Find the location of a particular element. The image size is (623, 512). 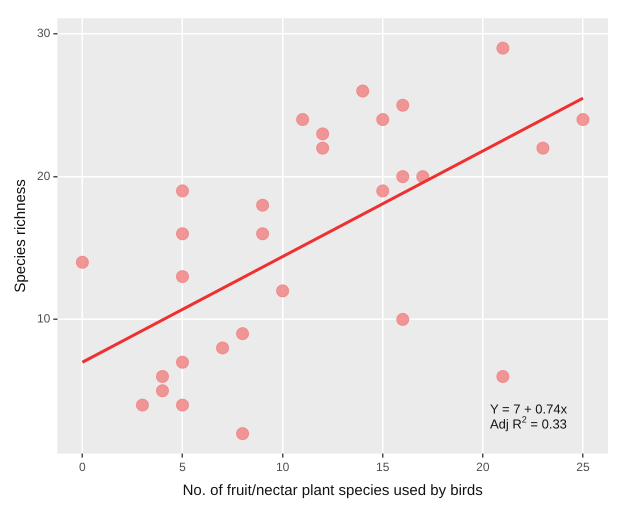

y-tick-label: 10 is located at coordinates (43, 319).